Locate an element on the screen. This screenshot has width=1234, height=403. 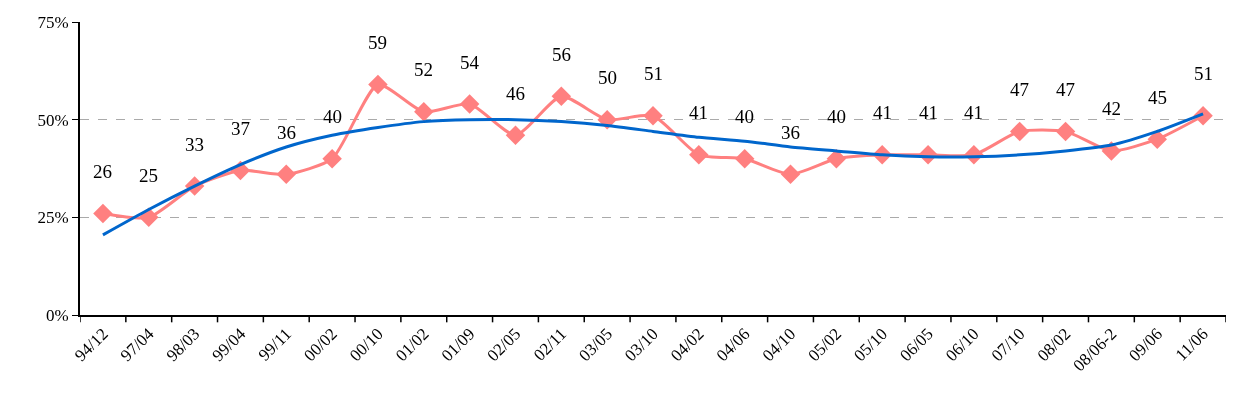
data-label: 54 is located at coordinates (470, 62).